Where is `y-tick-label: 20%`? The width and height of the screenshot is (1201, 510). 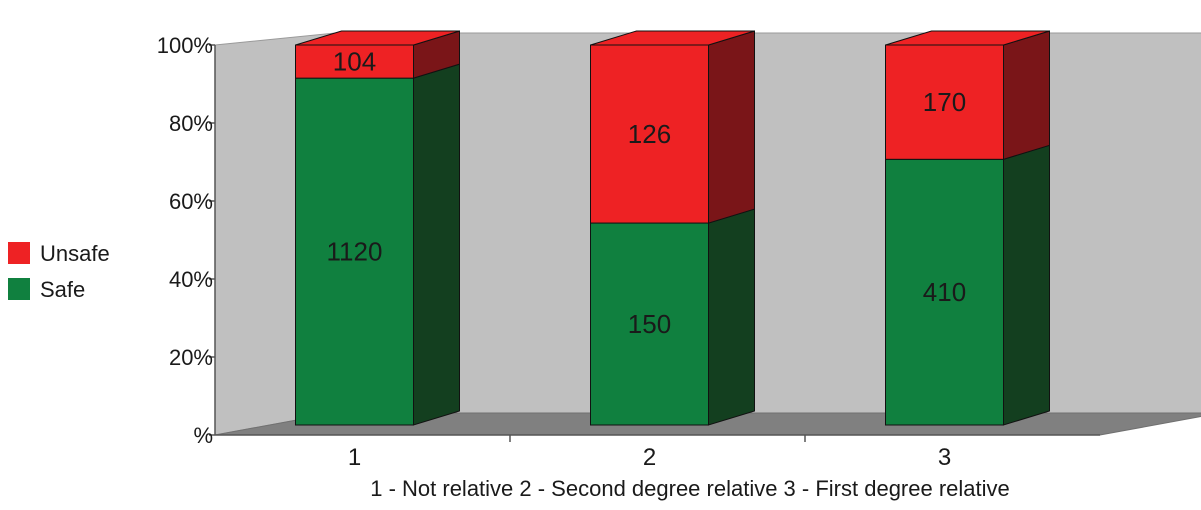 y-tick-label: 20% is located at coordinates (191, 357).